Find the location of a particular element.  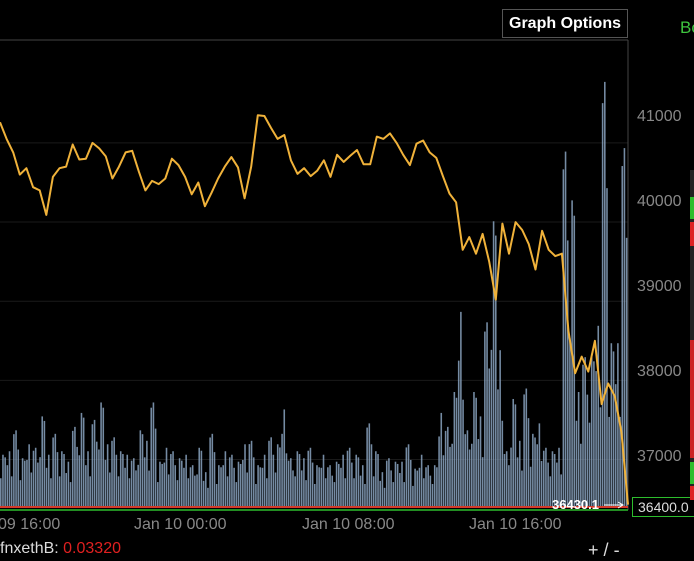

y-tick-label: 38000 is located at coordinates (659, 371).